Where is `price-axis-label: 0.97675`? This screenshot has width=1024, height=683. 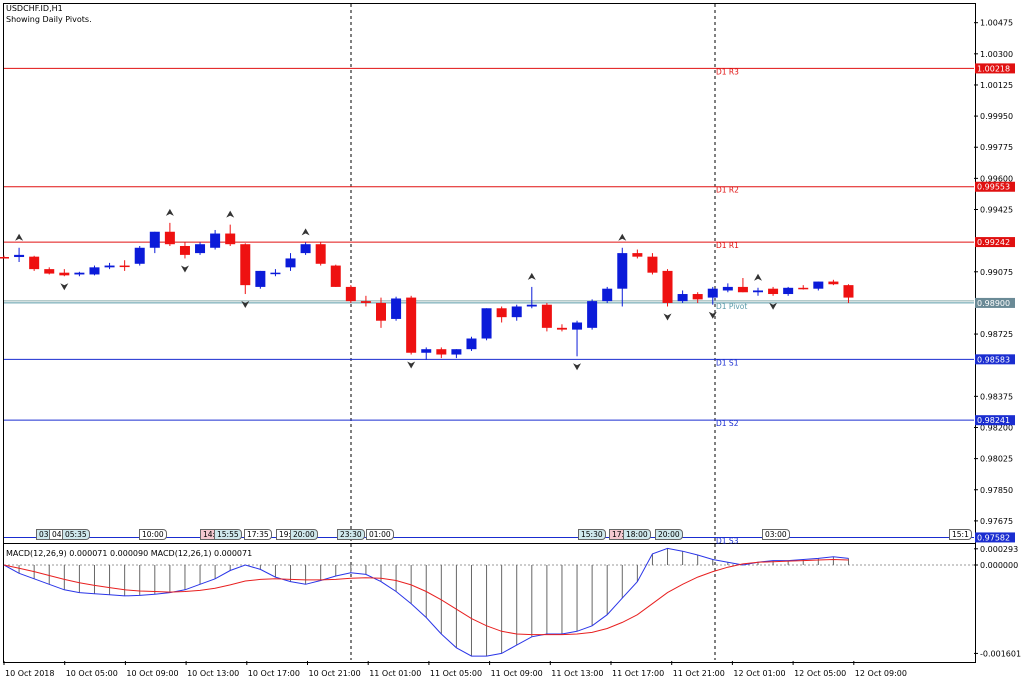
price-axis-label: 0.97675 is located at coordinates (996, 521).